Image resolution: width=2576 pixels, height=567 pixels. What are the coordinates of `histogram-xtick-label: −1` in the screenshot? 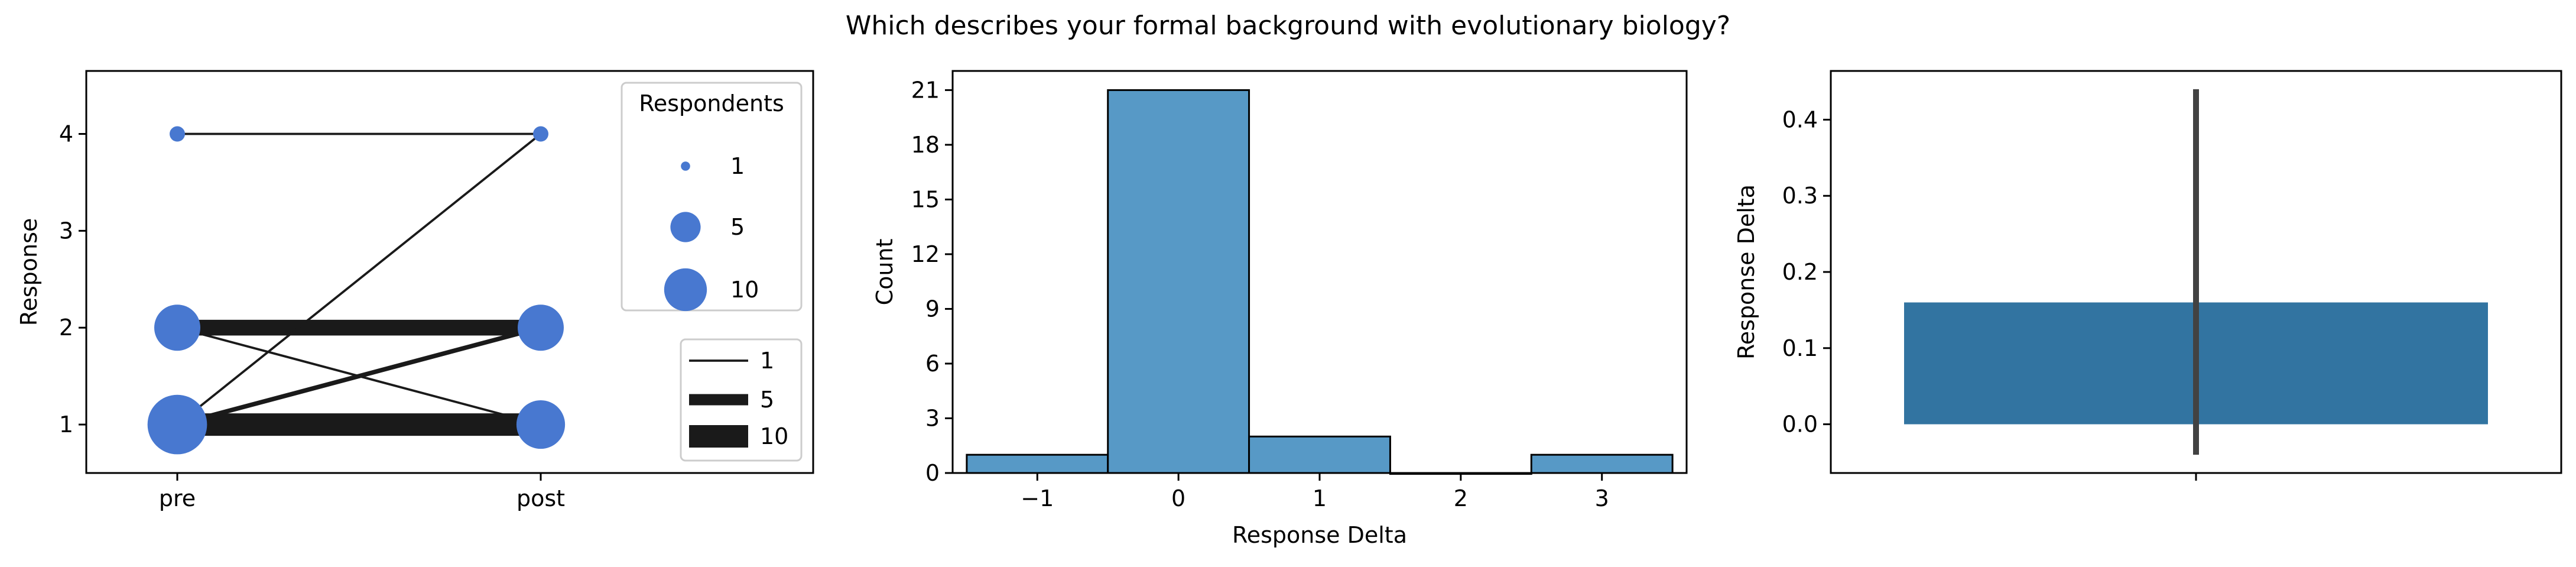 It's located at (1037, 498).